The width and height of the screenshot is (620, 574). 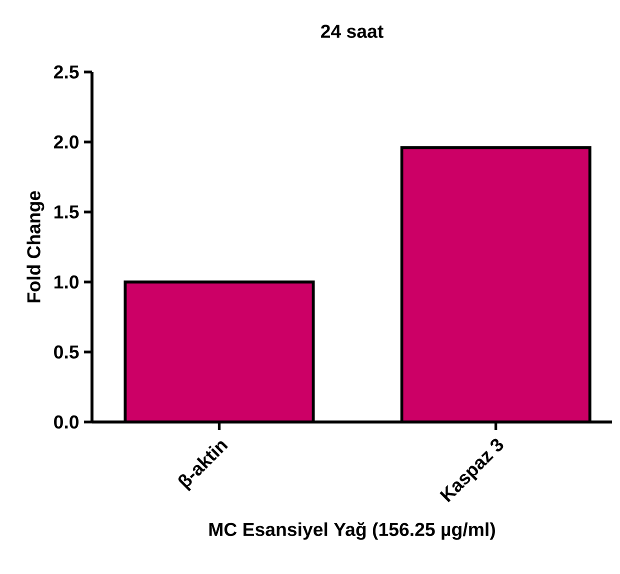 What do you see at coordinates (66, 142) in the screenshot?
I see `y-tick-label: 2.0` at bounding box center [66, 142].